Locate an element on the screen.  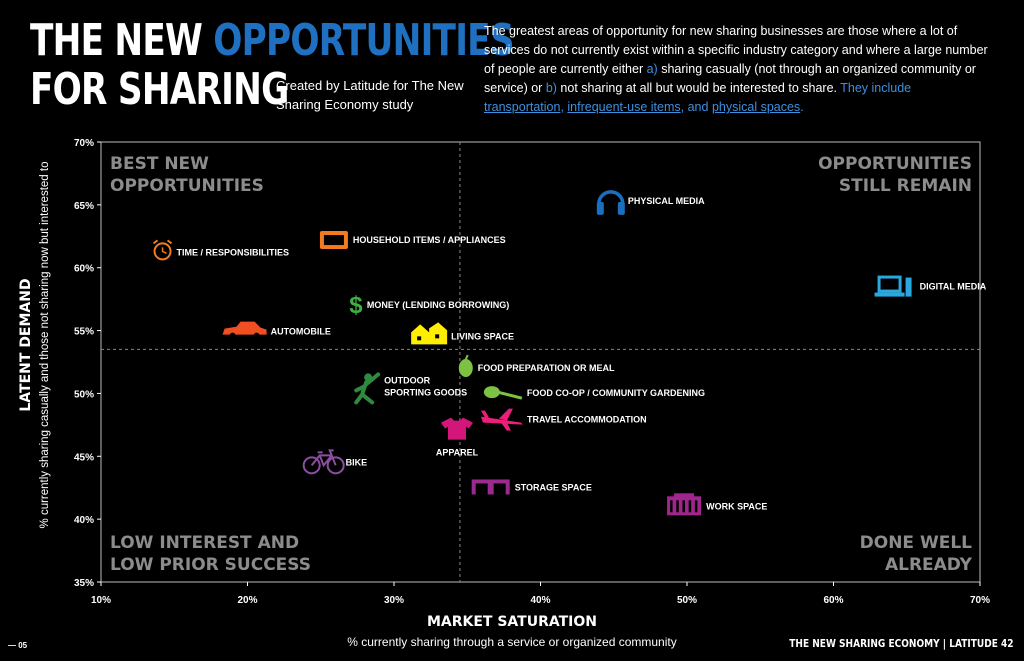
headphones-icon is located at coordinates (610, 202).